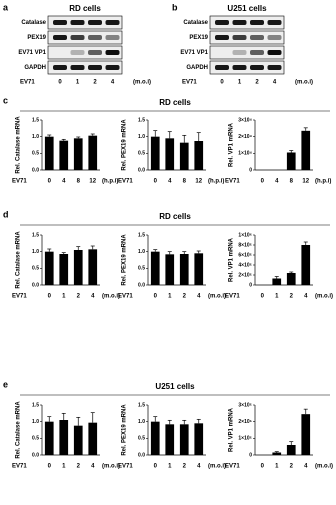 The image size is (336, 505). What do you see at coordinates (245, 405) in the screenshot?
I see `y-tick-label: 3×10⁵` at bounding box center [245, 405].